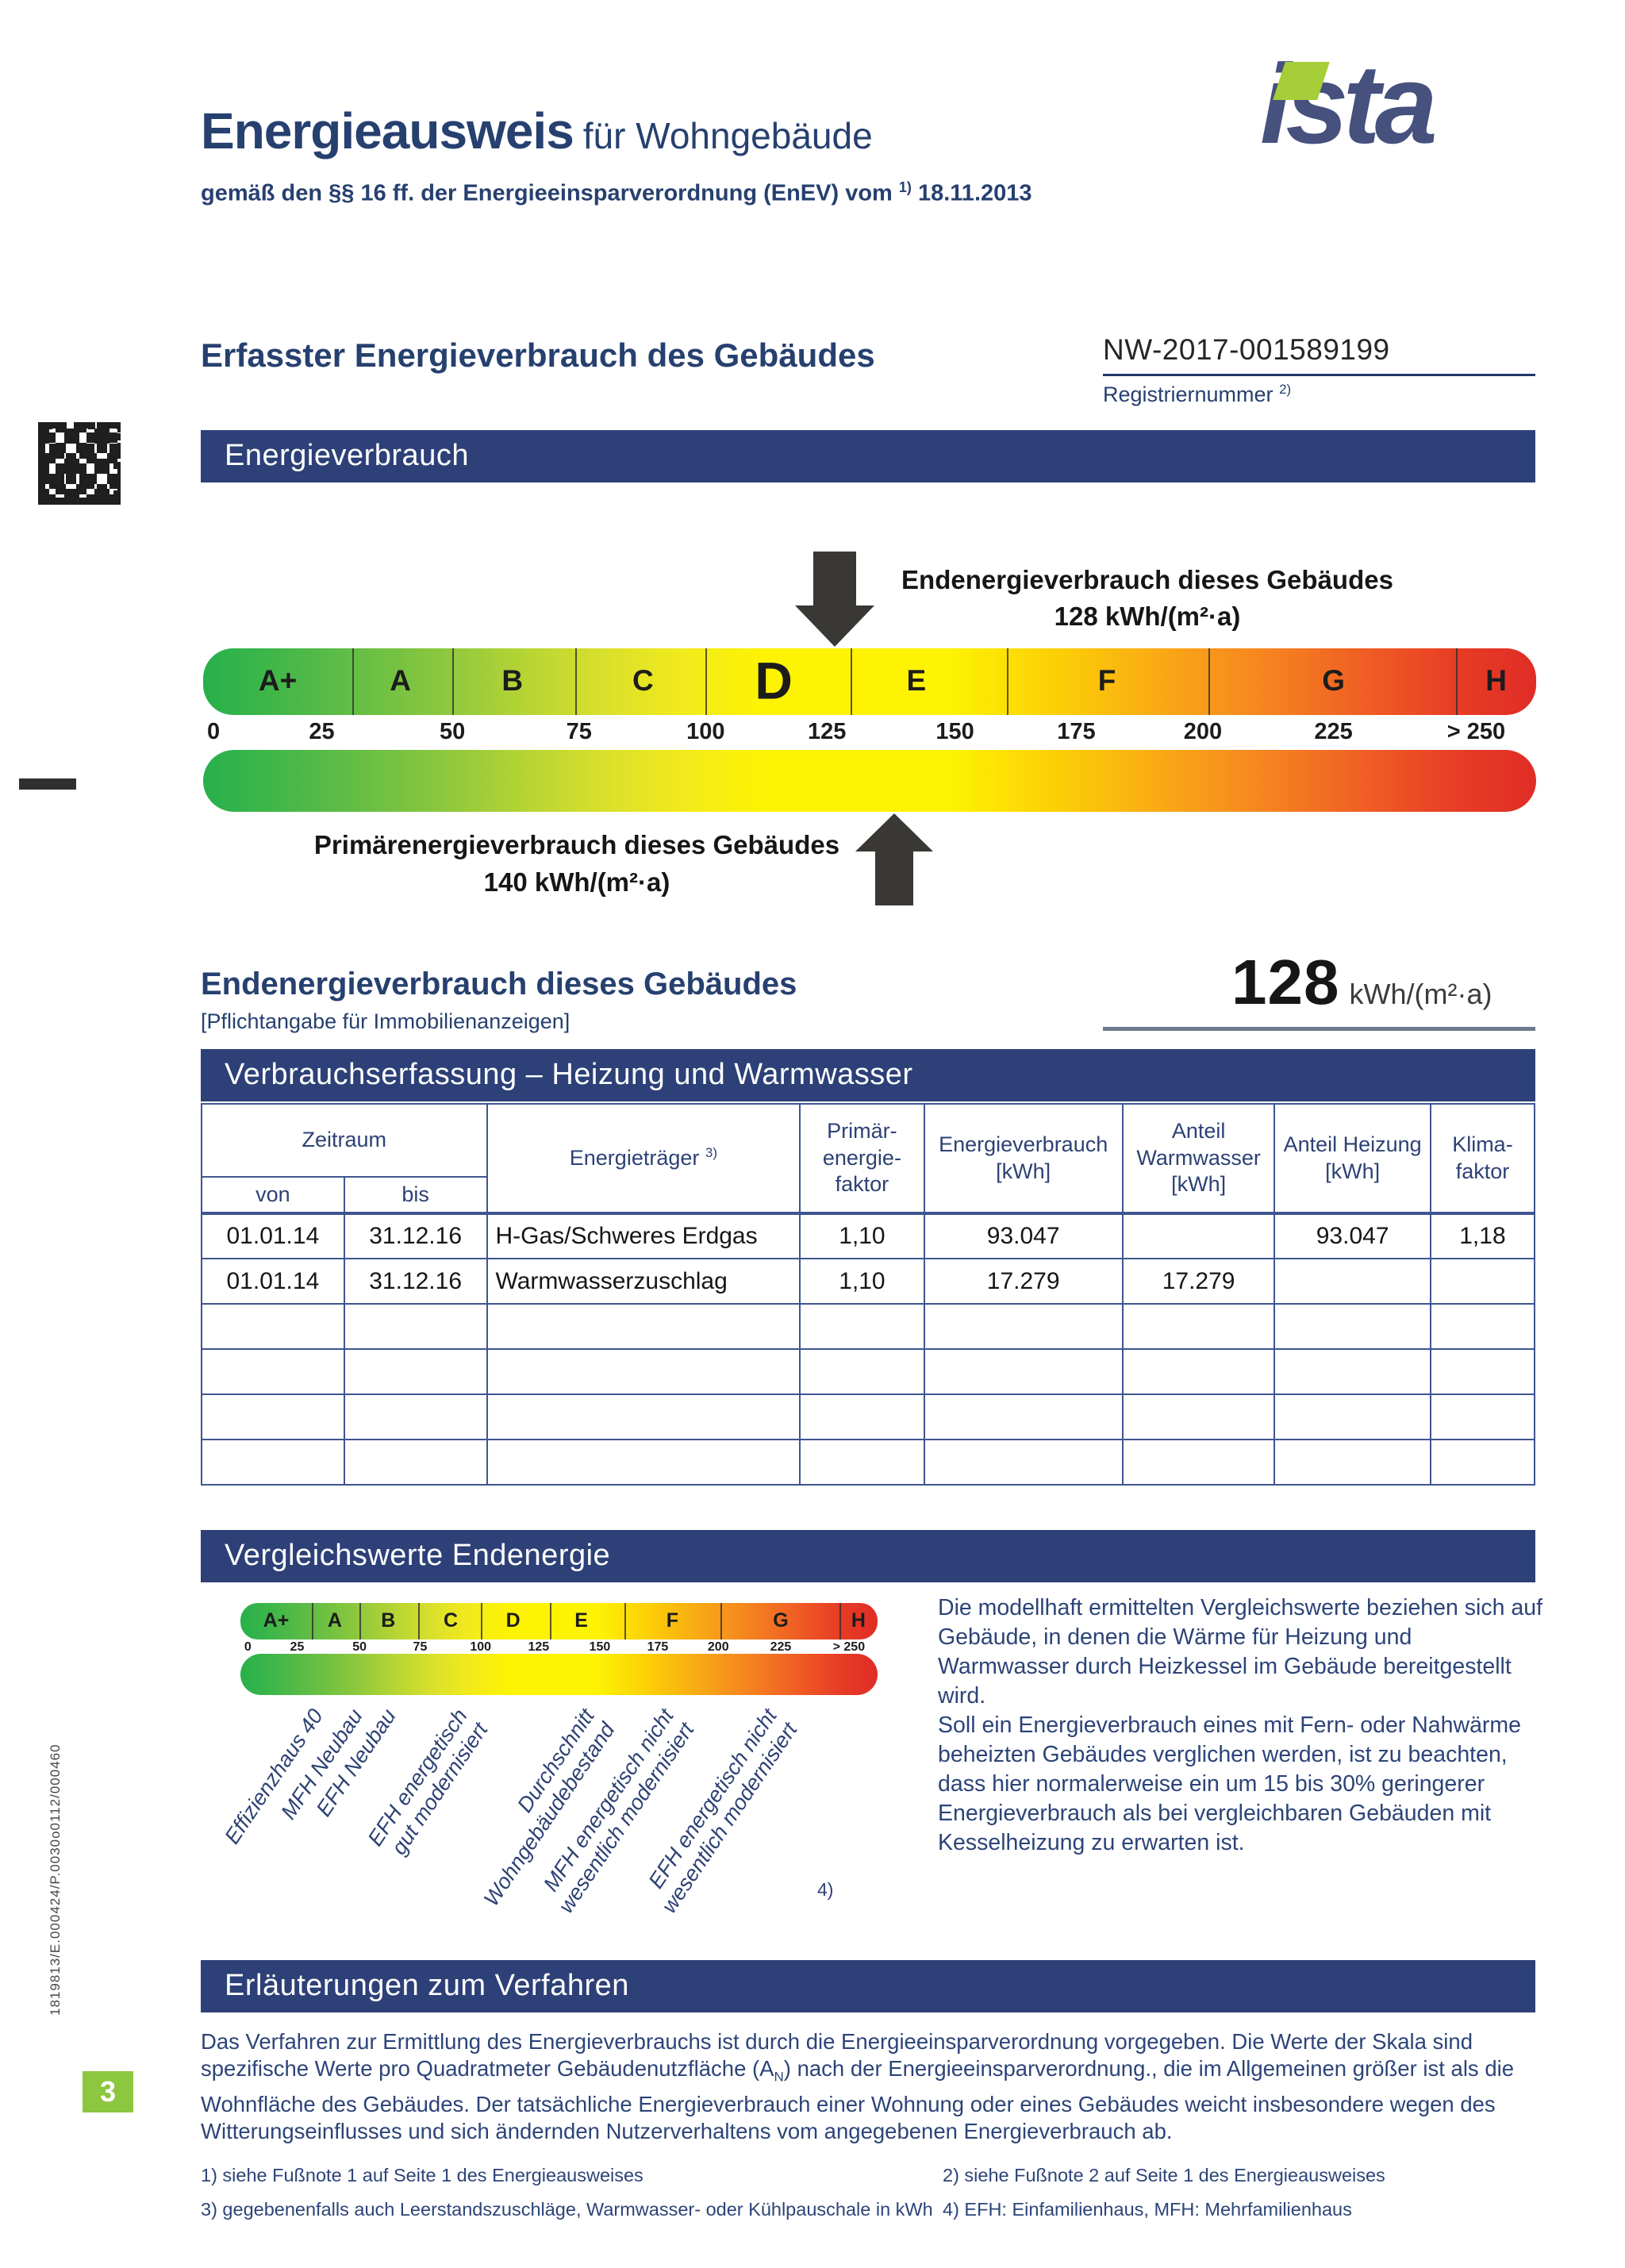  Describe the element at coordinates (79, 464) in the screenshot. I see `data-matrix-code` at that location.